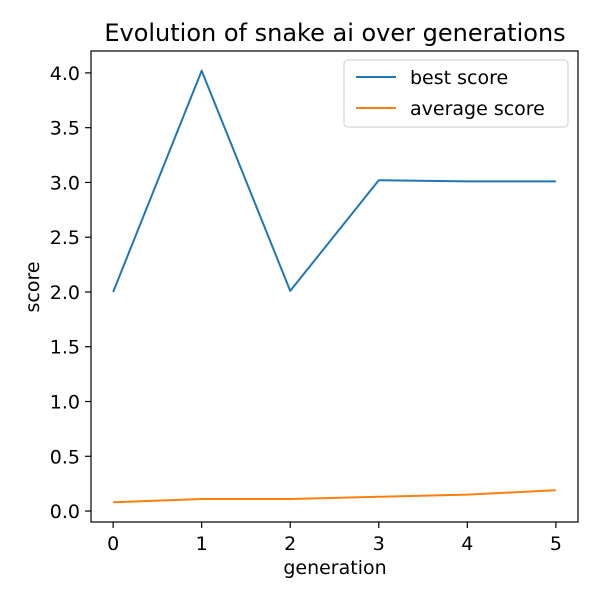 The image size is (600, 604). I want to click on legend-items: best score average score, so click(450, 93).